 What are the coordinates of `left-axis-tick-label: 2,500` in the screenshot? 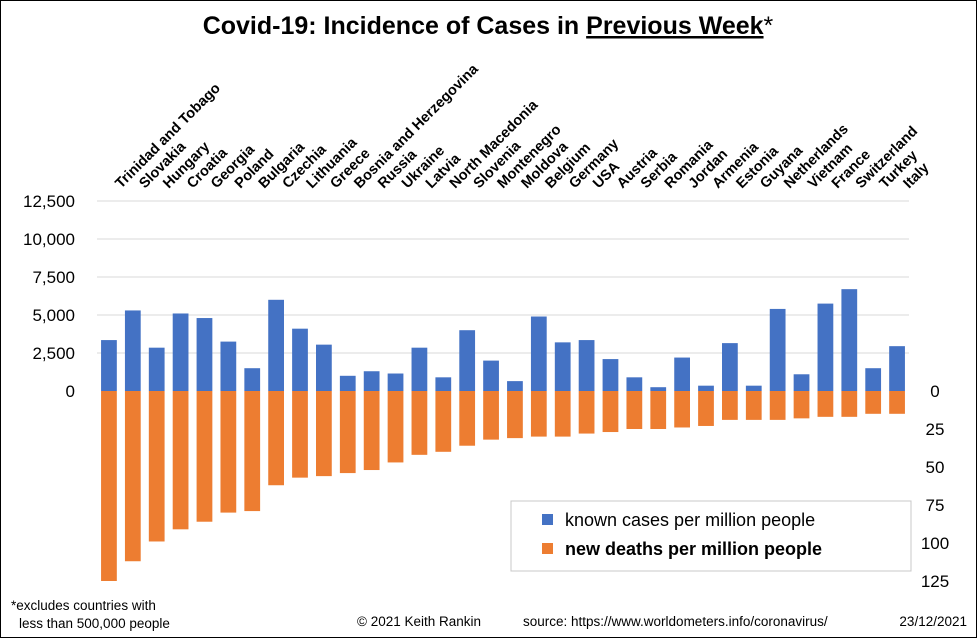 It's located at (53, 353).